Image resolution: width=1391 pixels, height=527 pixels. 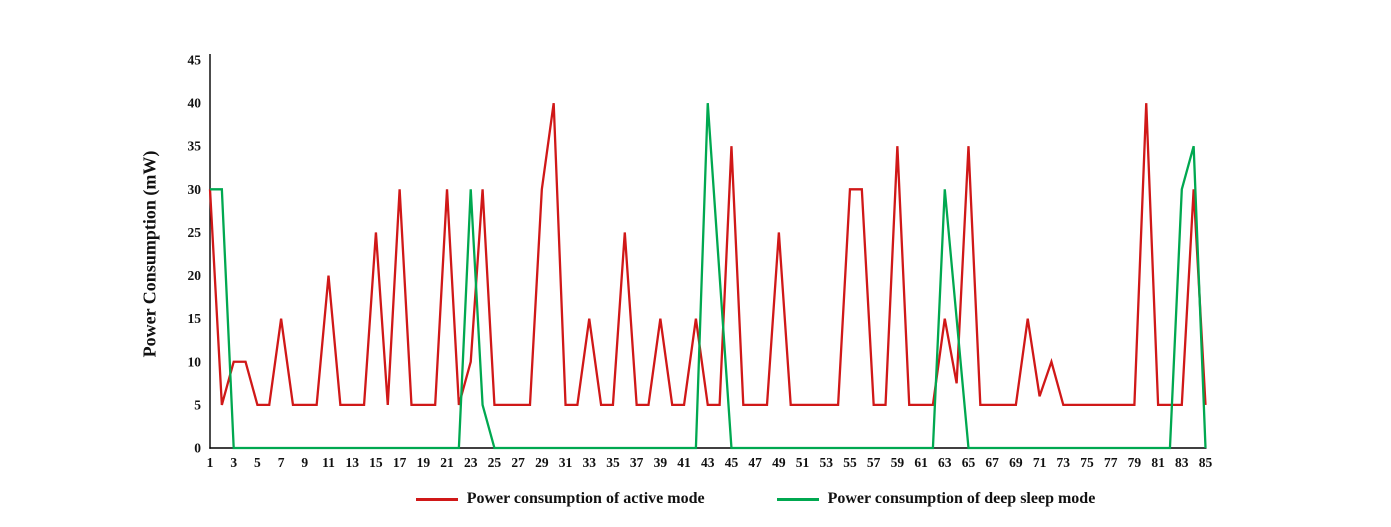 What do you see at coordinates (495, 462) in the screenshot?
I see `x-tick-label: 25` at bounding box center [495, 462].